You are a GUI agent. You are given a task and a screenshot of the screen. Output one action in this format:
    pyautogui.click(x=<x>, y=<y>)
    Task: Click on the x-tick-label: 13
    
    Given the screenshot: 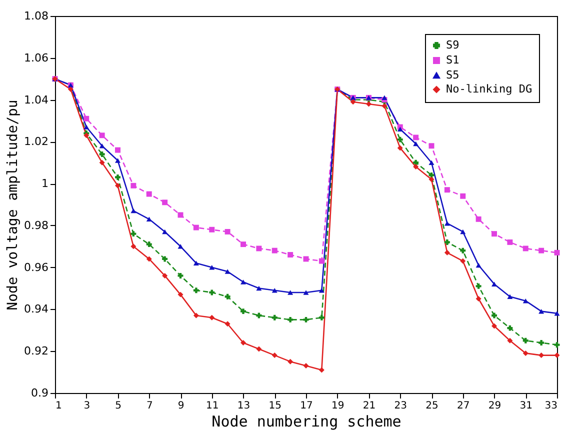 What is the action you would take?
    pyautogui.click(x=243, y=406)
    